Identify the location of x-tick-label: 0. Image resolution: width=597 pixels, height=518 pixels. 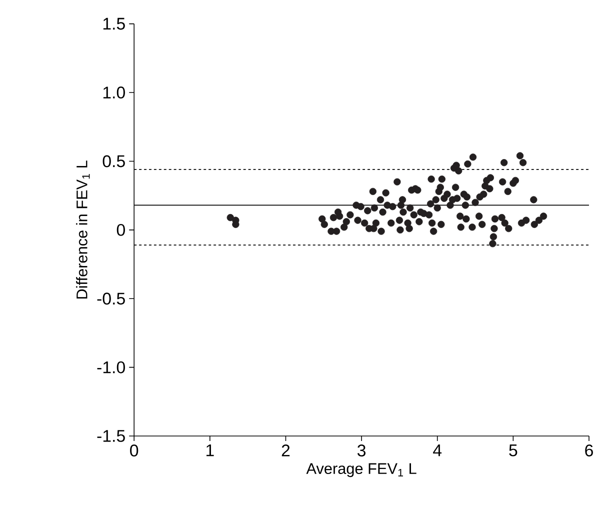
(134, 450).